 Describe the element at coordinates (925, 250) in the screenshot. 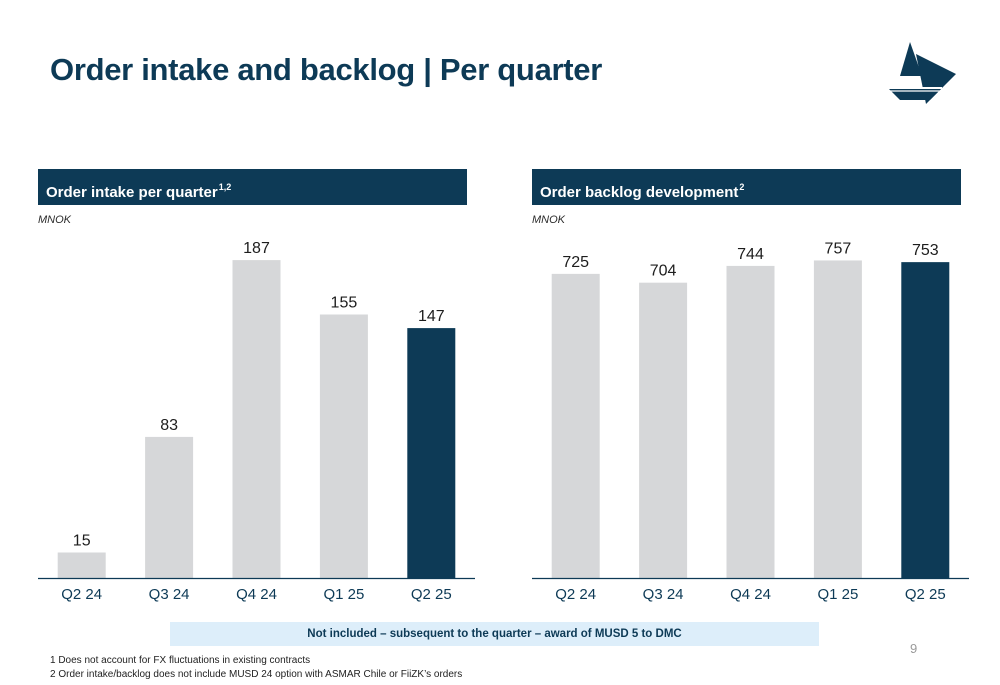

I see `order-backlog-value-label: 753` at that location.